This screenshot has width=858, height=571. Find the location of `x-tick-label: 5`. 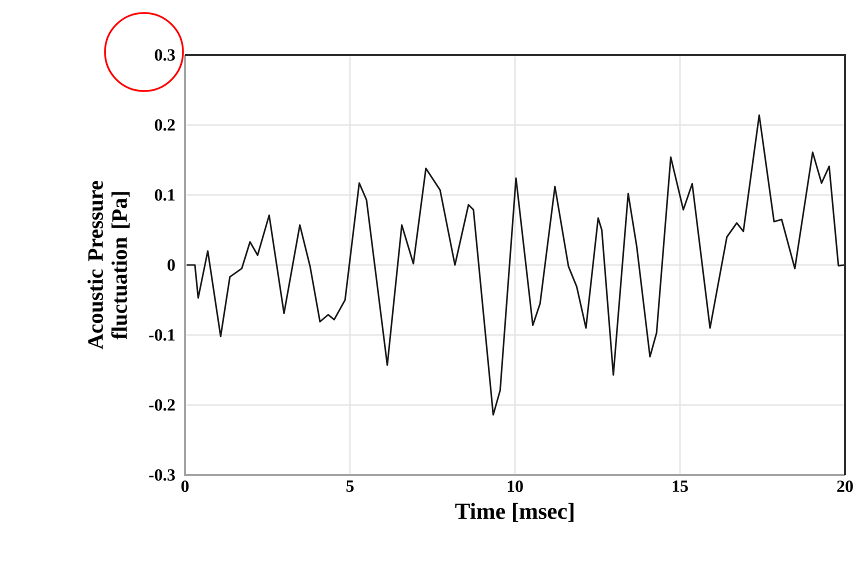

x-tick-label: 5 is located at coordinates (350, 486).